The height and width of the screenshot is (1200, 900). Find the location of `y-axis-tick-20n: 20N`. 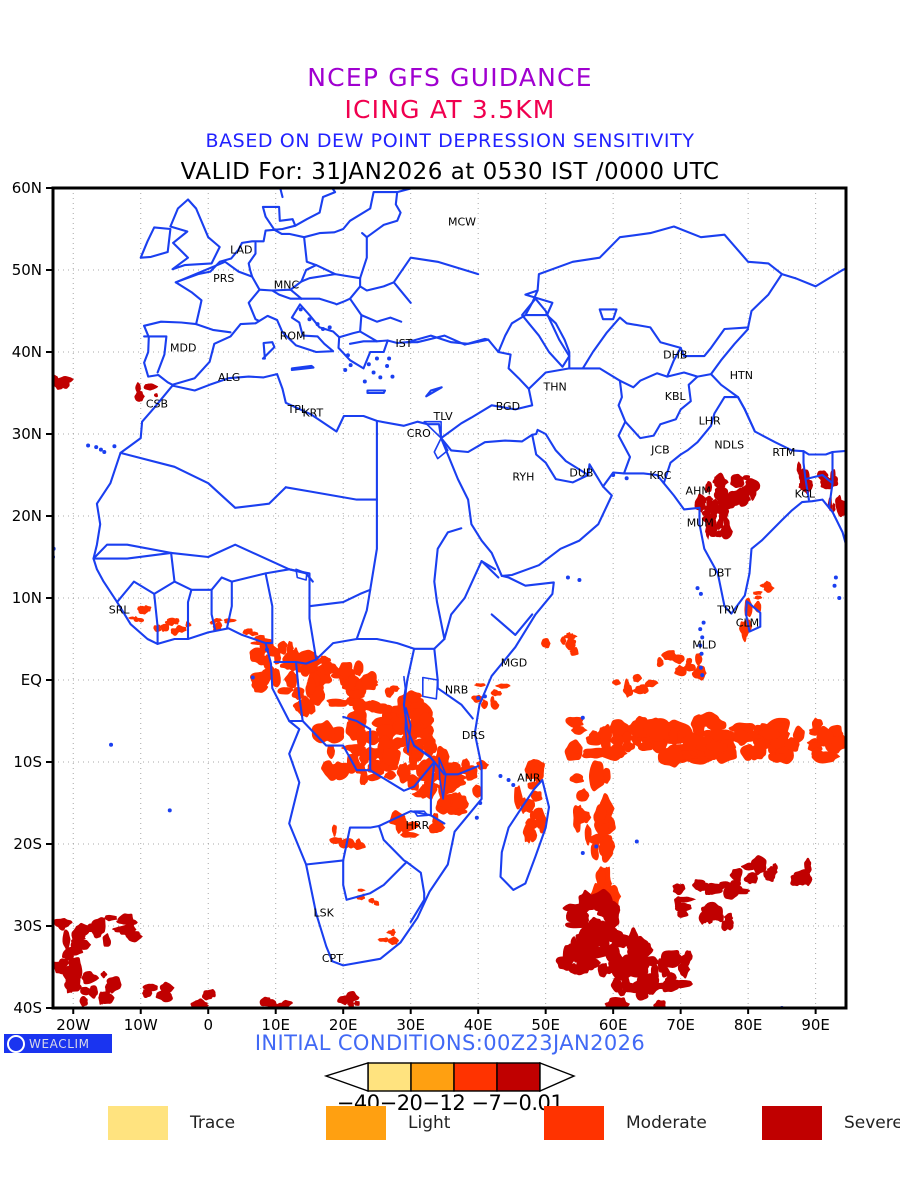

y-axis-tick-20n: 20N is located at coordinates (26, 516).